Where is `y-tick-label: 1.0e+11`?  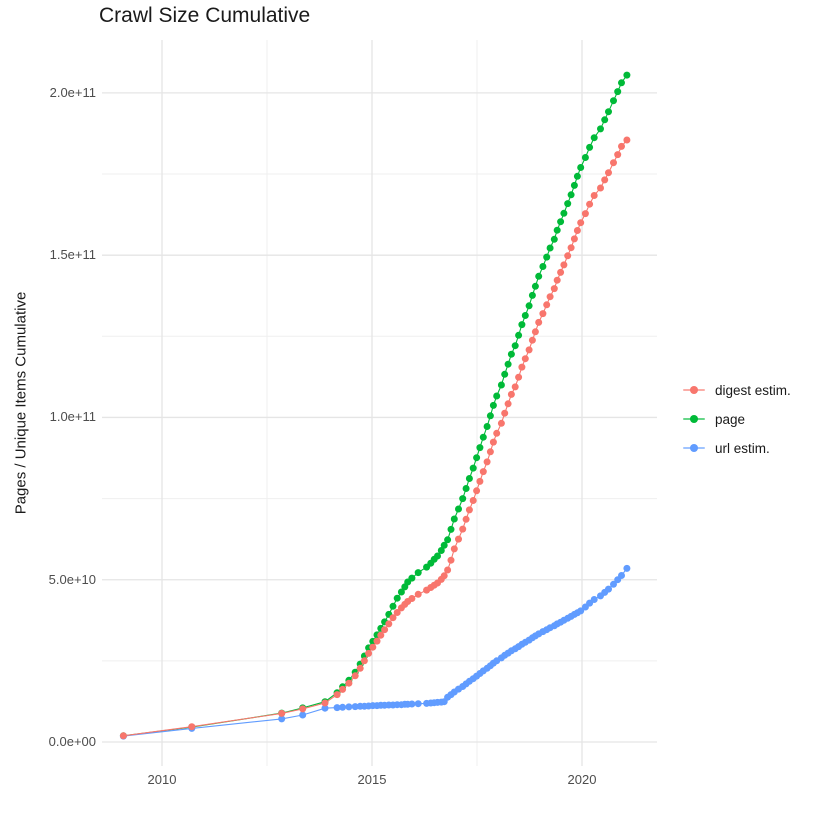
y-tick-label: 1.0e+11 is located at coordinates (72, 417).